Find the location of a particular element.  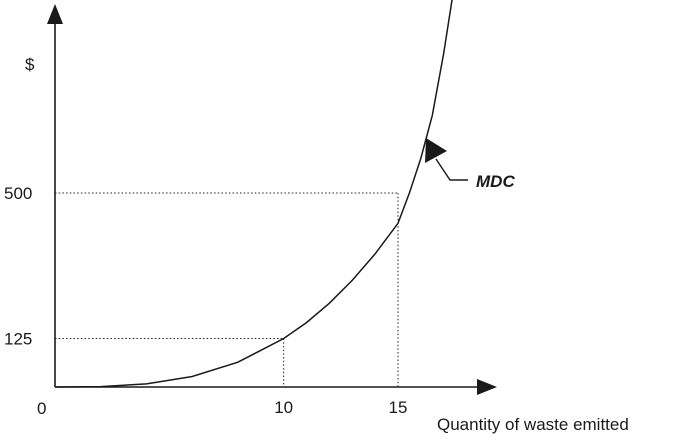

x-tick-labels: 10 15 is located at coordinates (340, 407).